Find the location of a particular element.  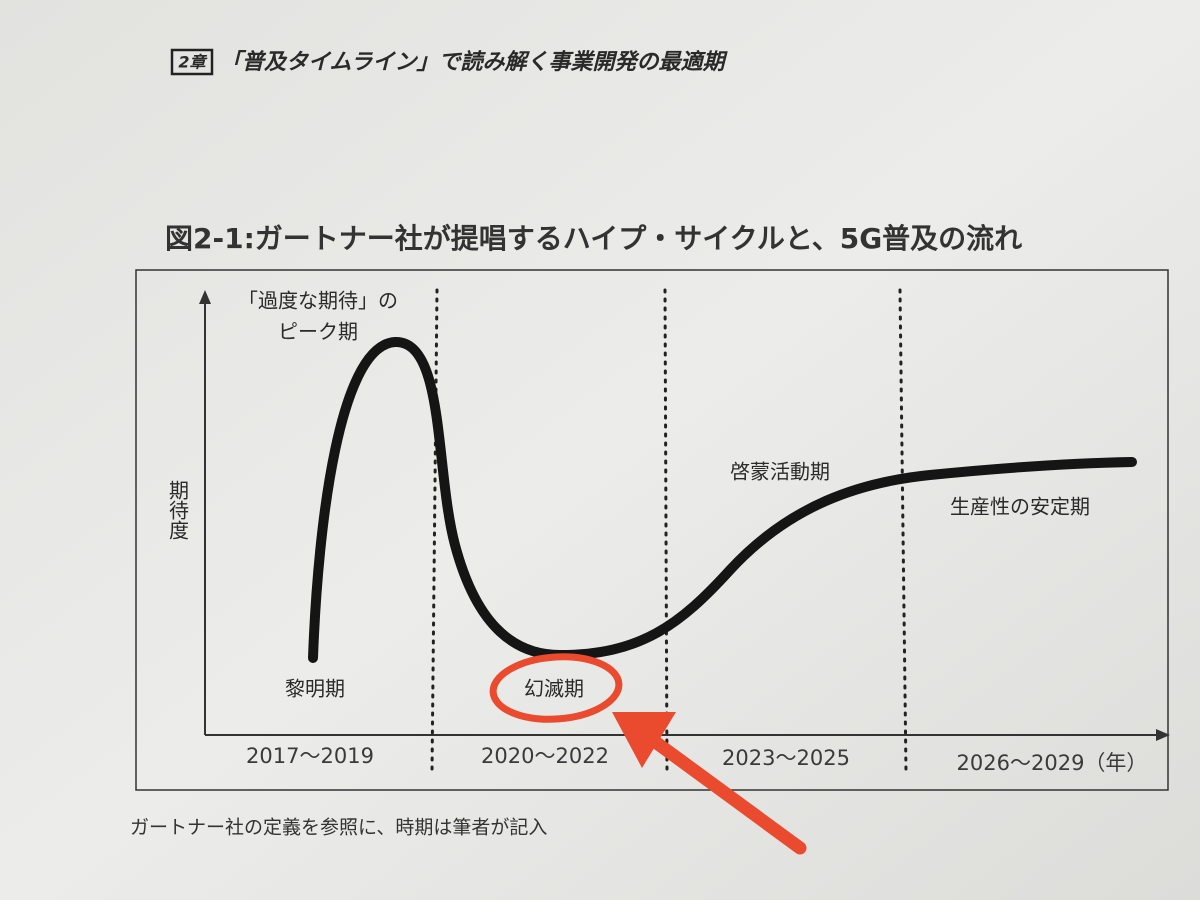

phase-label: 幻滅期 is located at coordinates (554, 689).